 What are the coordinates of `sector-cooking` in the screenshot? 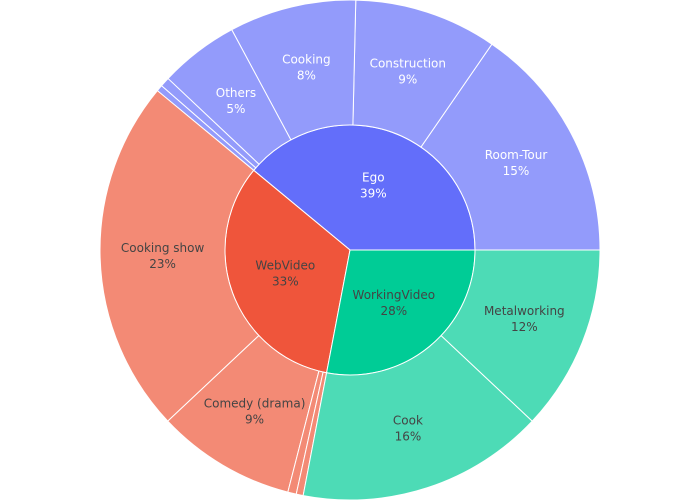 It's located at (294, 70).